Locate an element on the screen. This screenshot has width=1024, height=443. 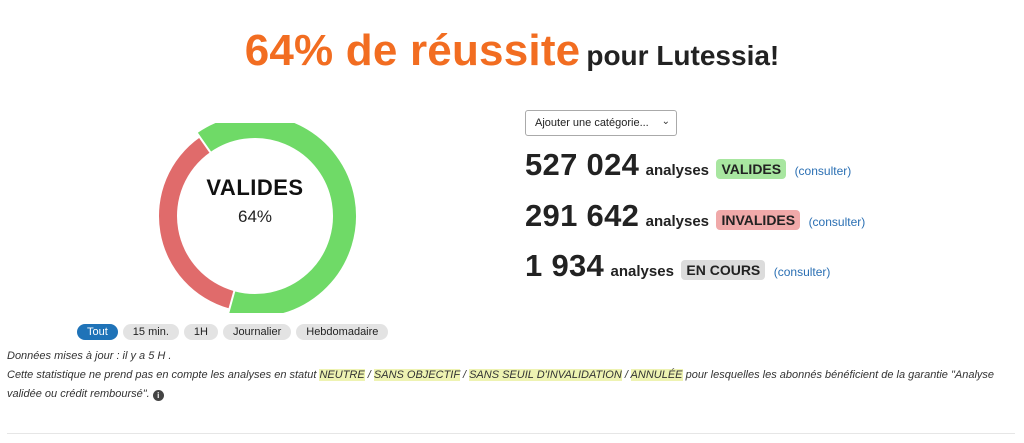
donut-center-label: VALIDES 64% is located at coordinates (255, 201).